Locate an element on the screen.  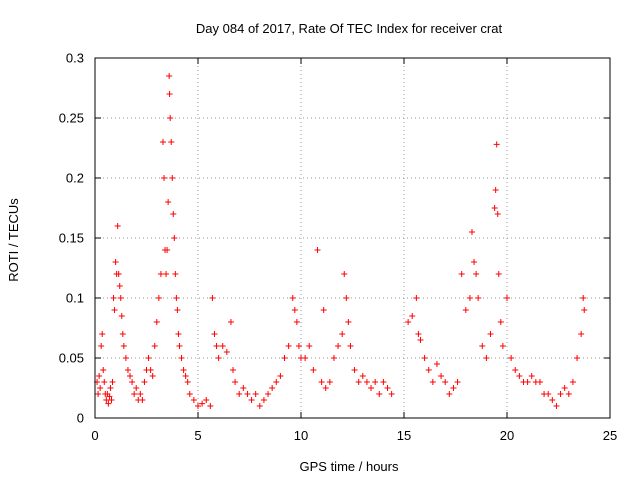
y-tick-label: 0.25 is located at coordinates (71, 118).